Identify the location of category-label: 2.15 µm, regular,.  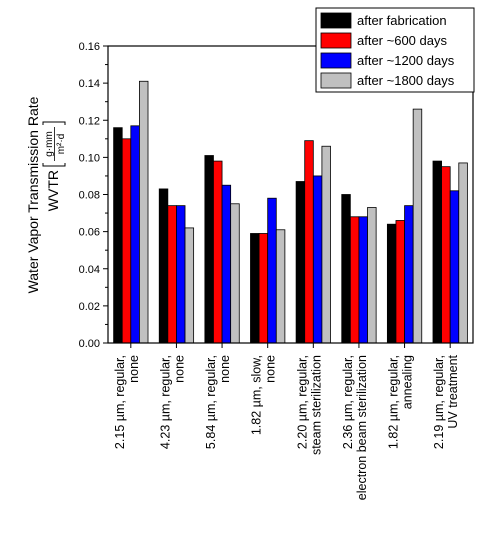
(120, 402).